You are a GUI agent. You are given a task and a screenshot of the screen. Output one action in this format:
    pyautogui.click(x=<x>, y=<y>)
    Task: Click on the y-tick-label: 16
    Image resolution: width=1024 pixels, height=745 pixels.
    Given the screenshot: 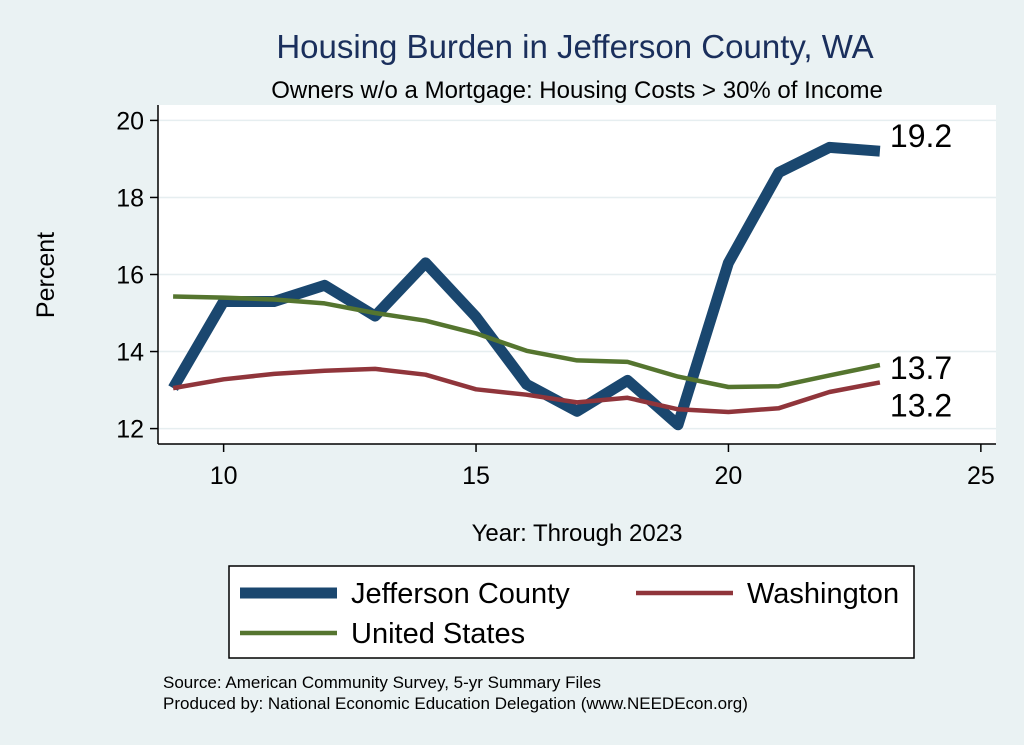 What is the action you would take?
    pyautogui.click(x=130, y=276)
    